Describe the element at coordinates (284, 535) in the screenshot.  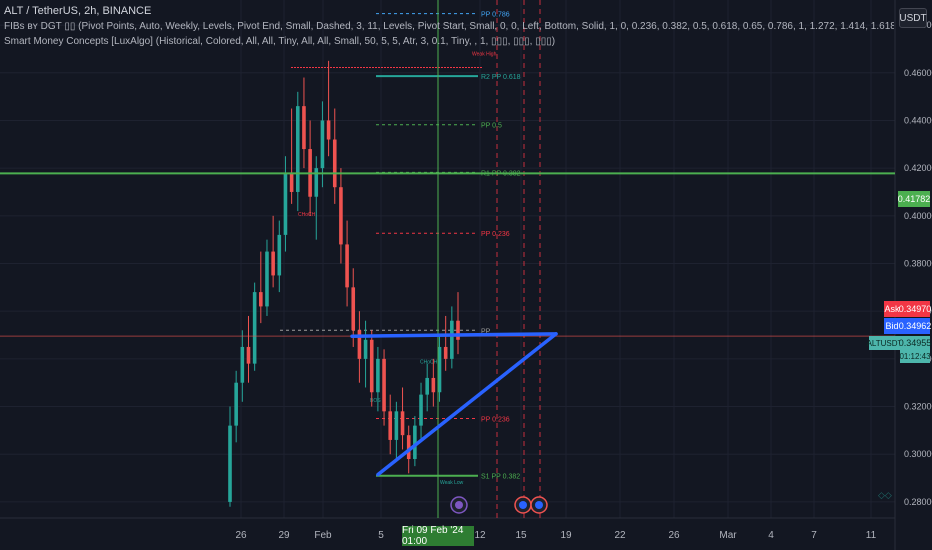
I see `time-tick-label: 29` at that location.